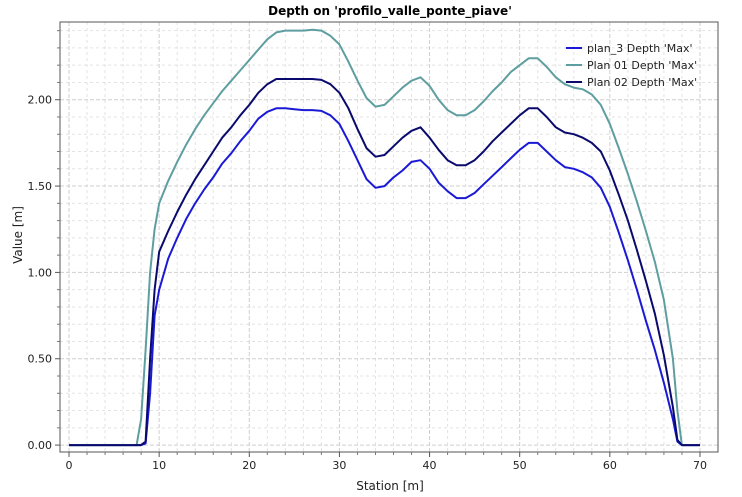  I want to click on x-tick-label: 30, so click(339, 465).